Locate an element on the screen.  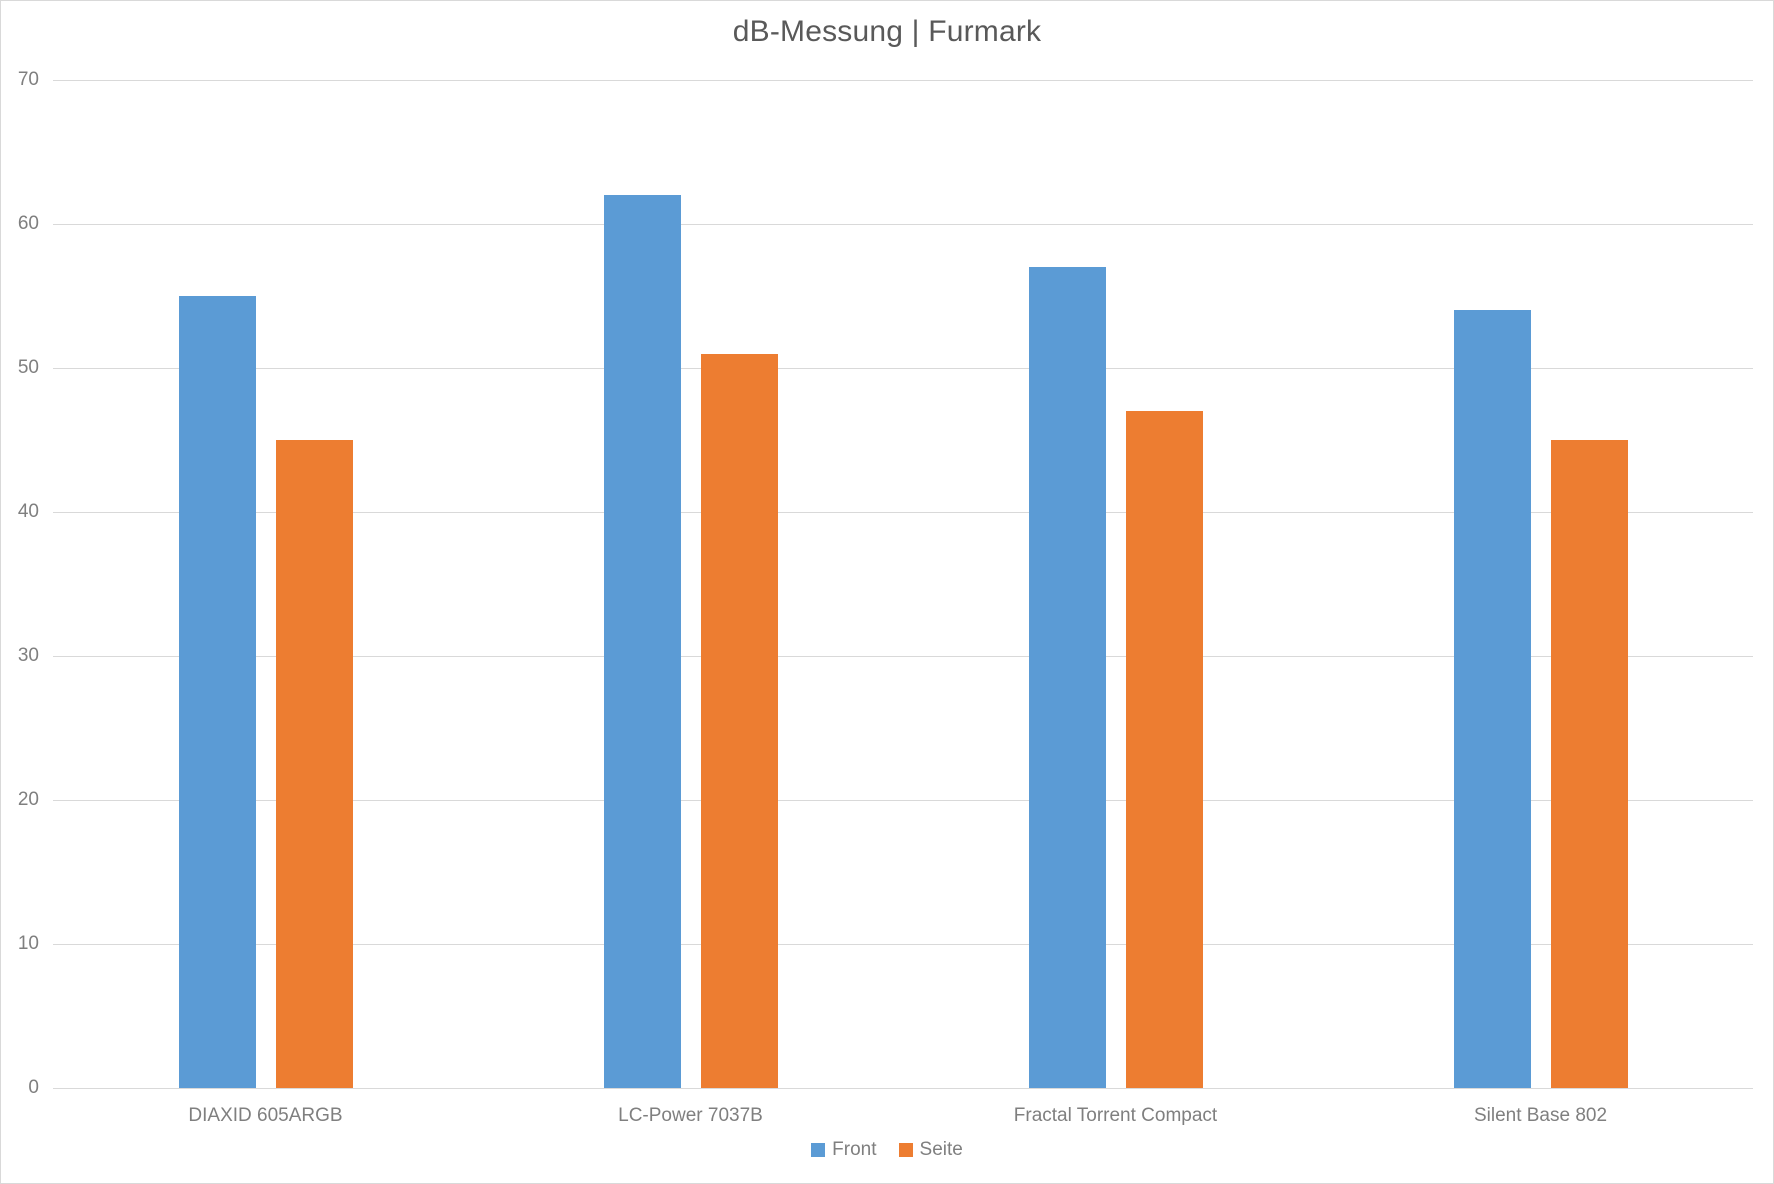
y-axis-tick-label: 30 is located at coordinates (28, 655).